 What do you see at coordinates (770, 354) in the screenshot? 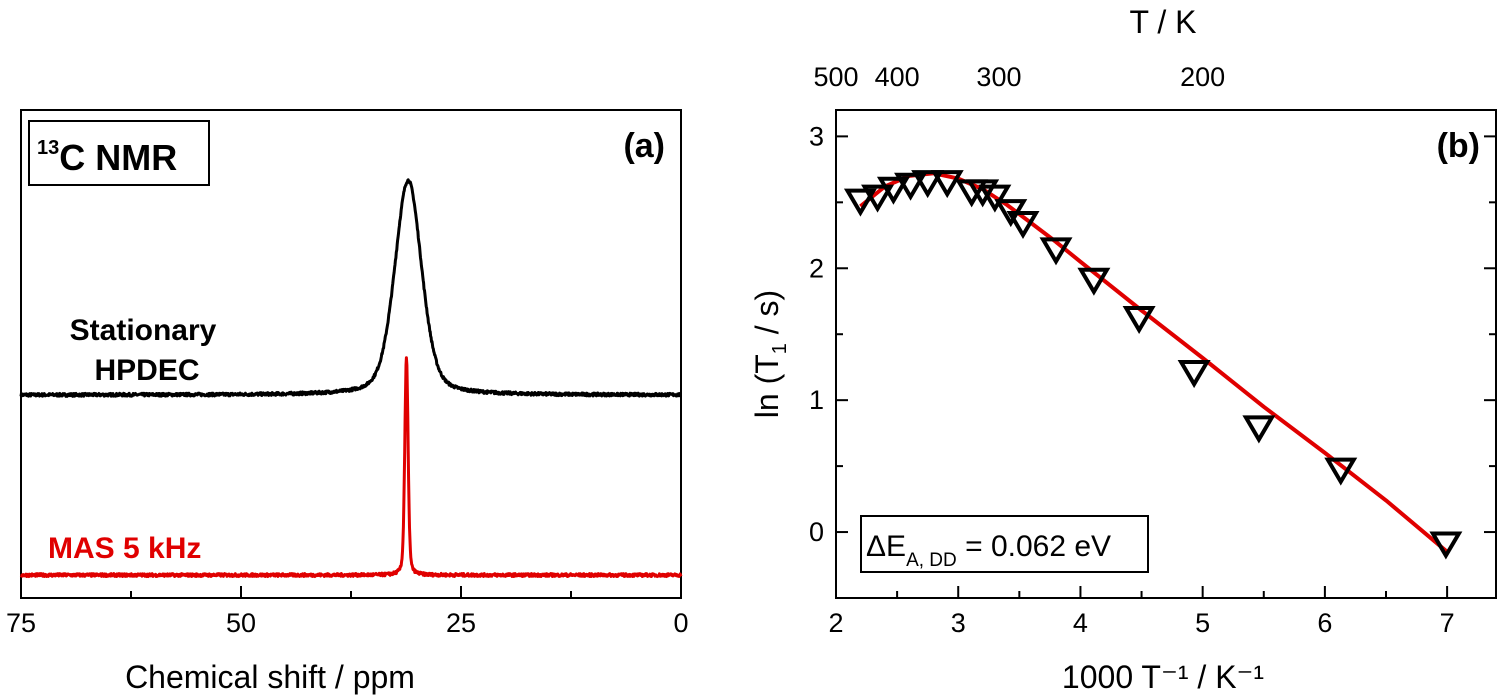
I see `panel-b-ylabel: ln (T1 / s)` at bounding box center [770, 354].